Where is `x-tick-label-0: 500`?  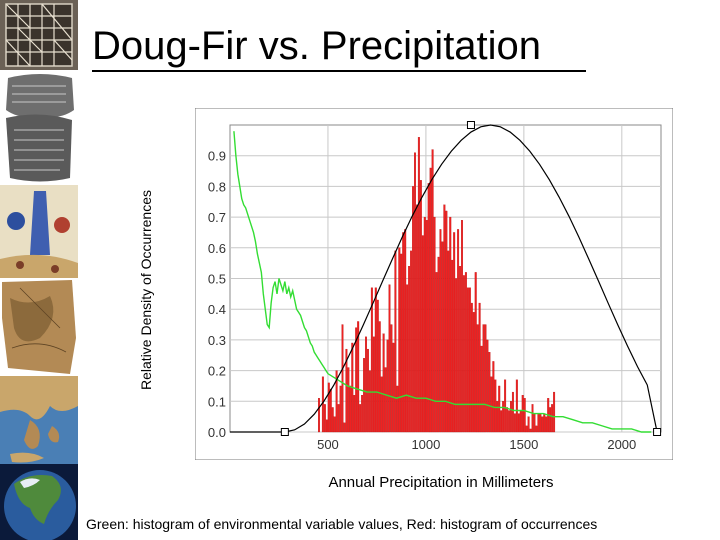
x-tick-label-0: 500 is located at coordinates (328, 444).